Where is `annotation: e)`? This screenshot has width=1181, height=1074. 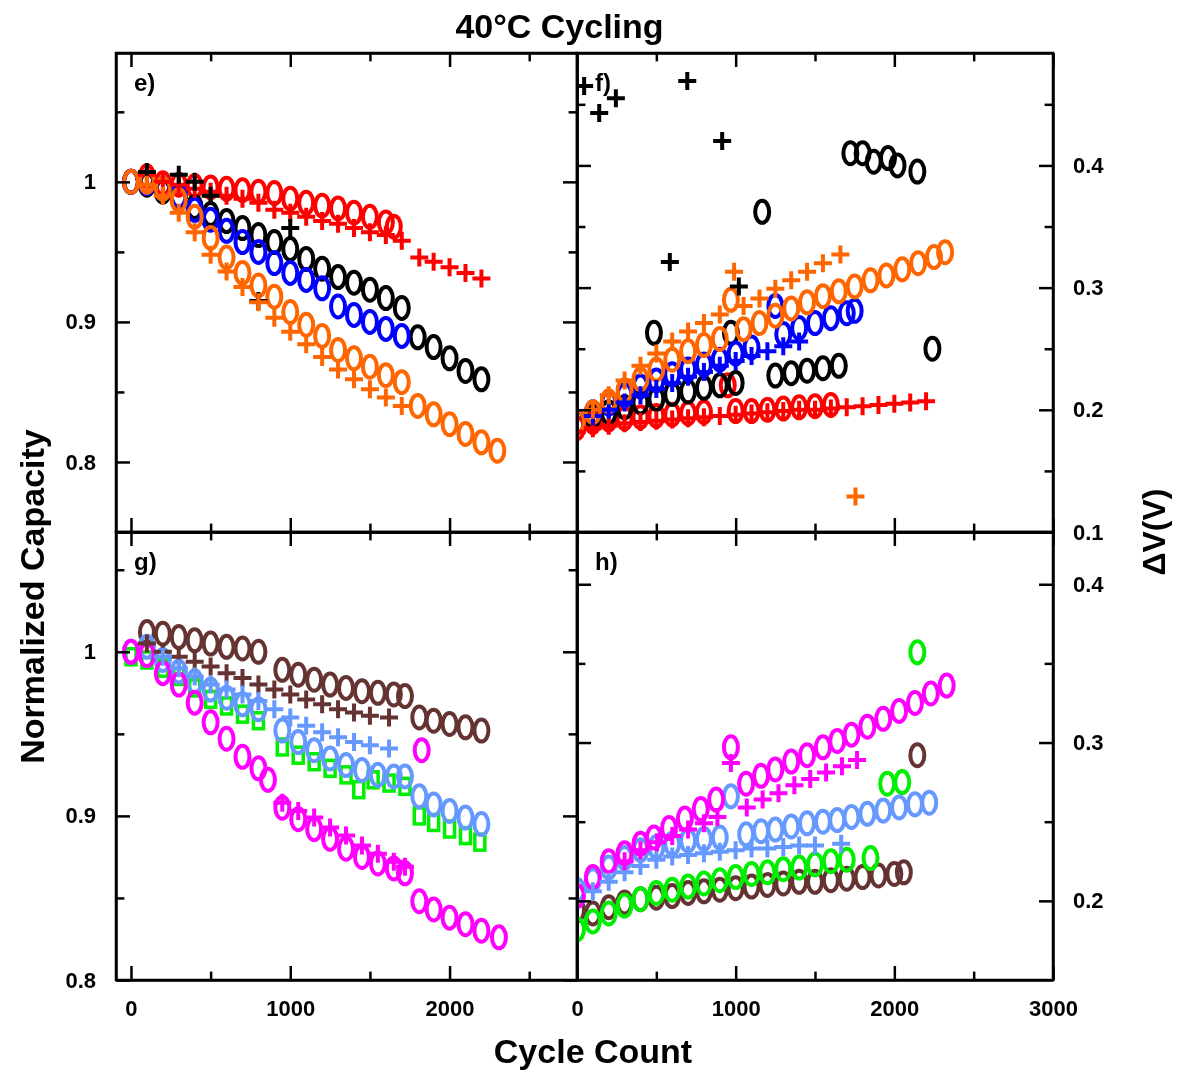 annotation: e) is located at coordinates (145, 82).